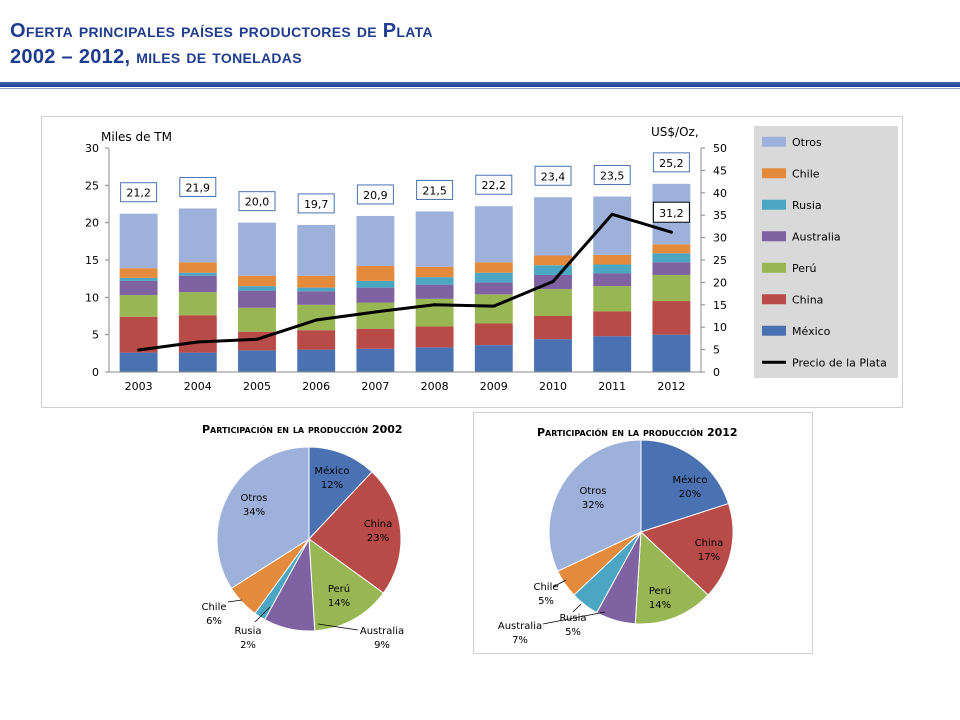 The image size is (960, 720). Describe the element at coordinates (136, 137) in the screenshot. I see `left-axis-title: Miles de TM` at that location.